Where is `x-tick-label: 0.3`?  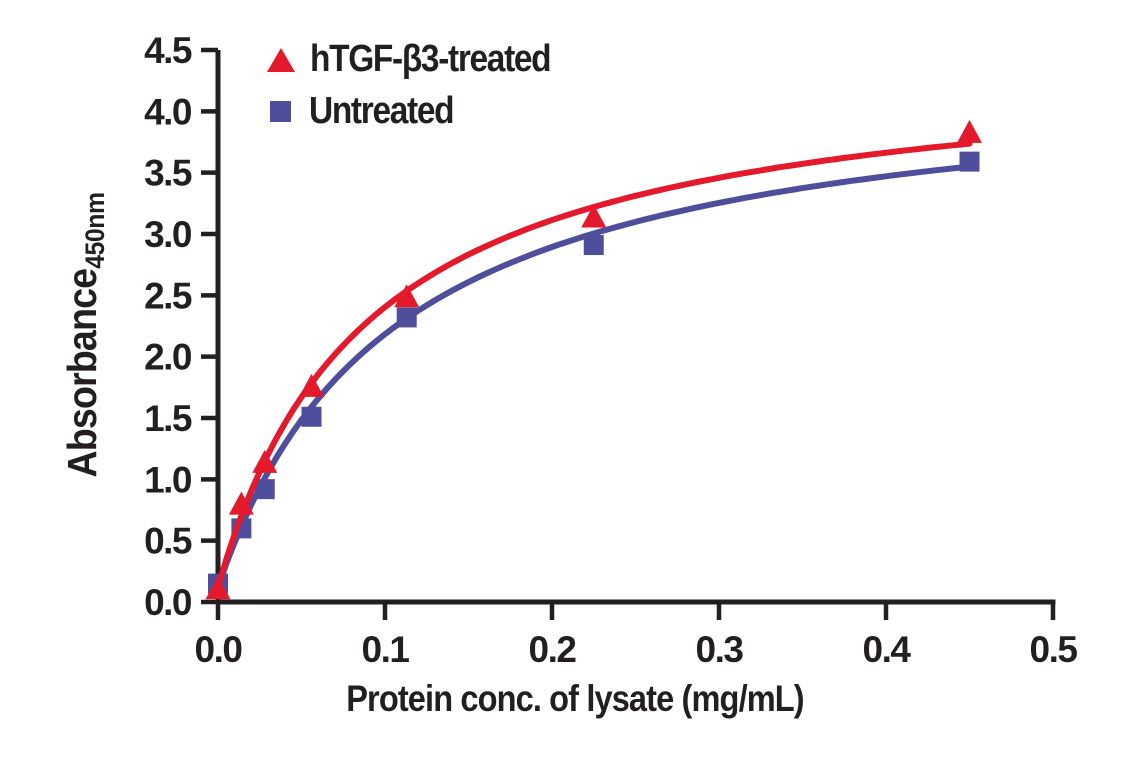 x-tick-label: 0.3 is located at coordinates (720, 649).